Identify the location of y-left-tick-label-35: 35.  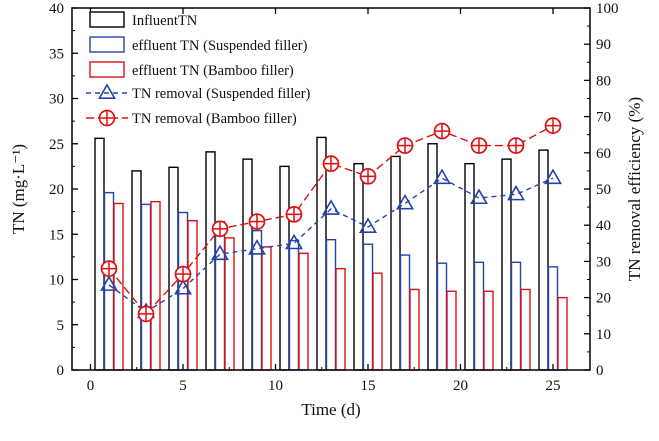
(56, 54).